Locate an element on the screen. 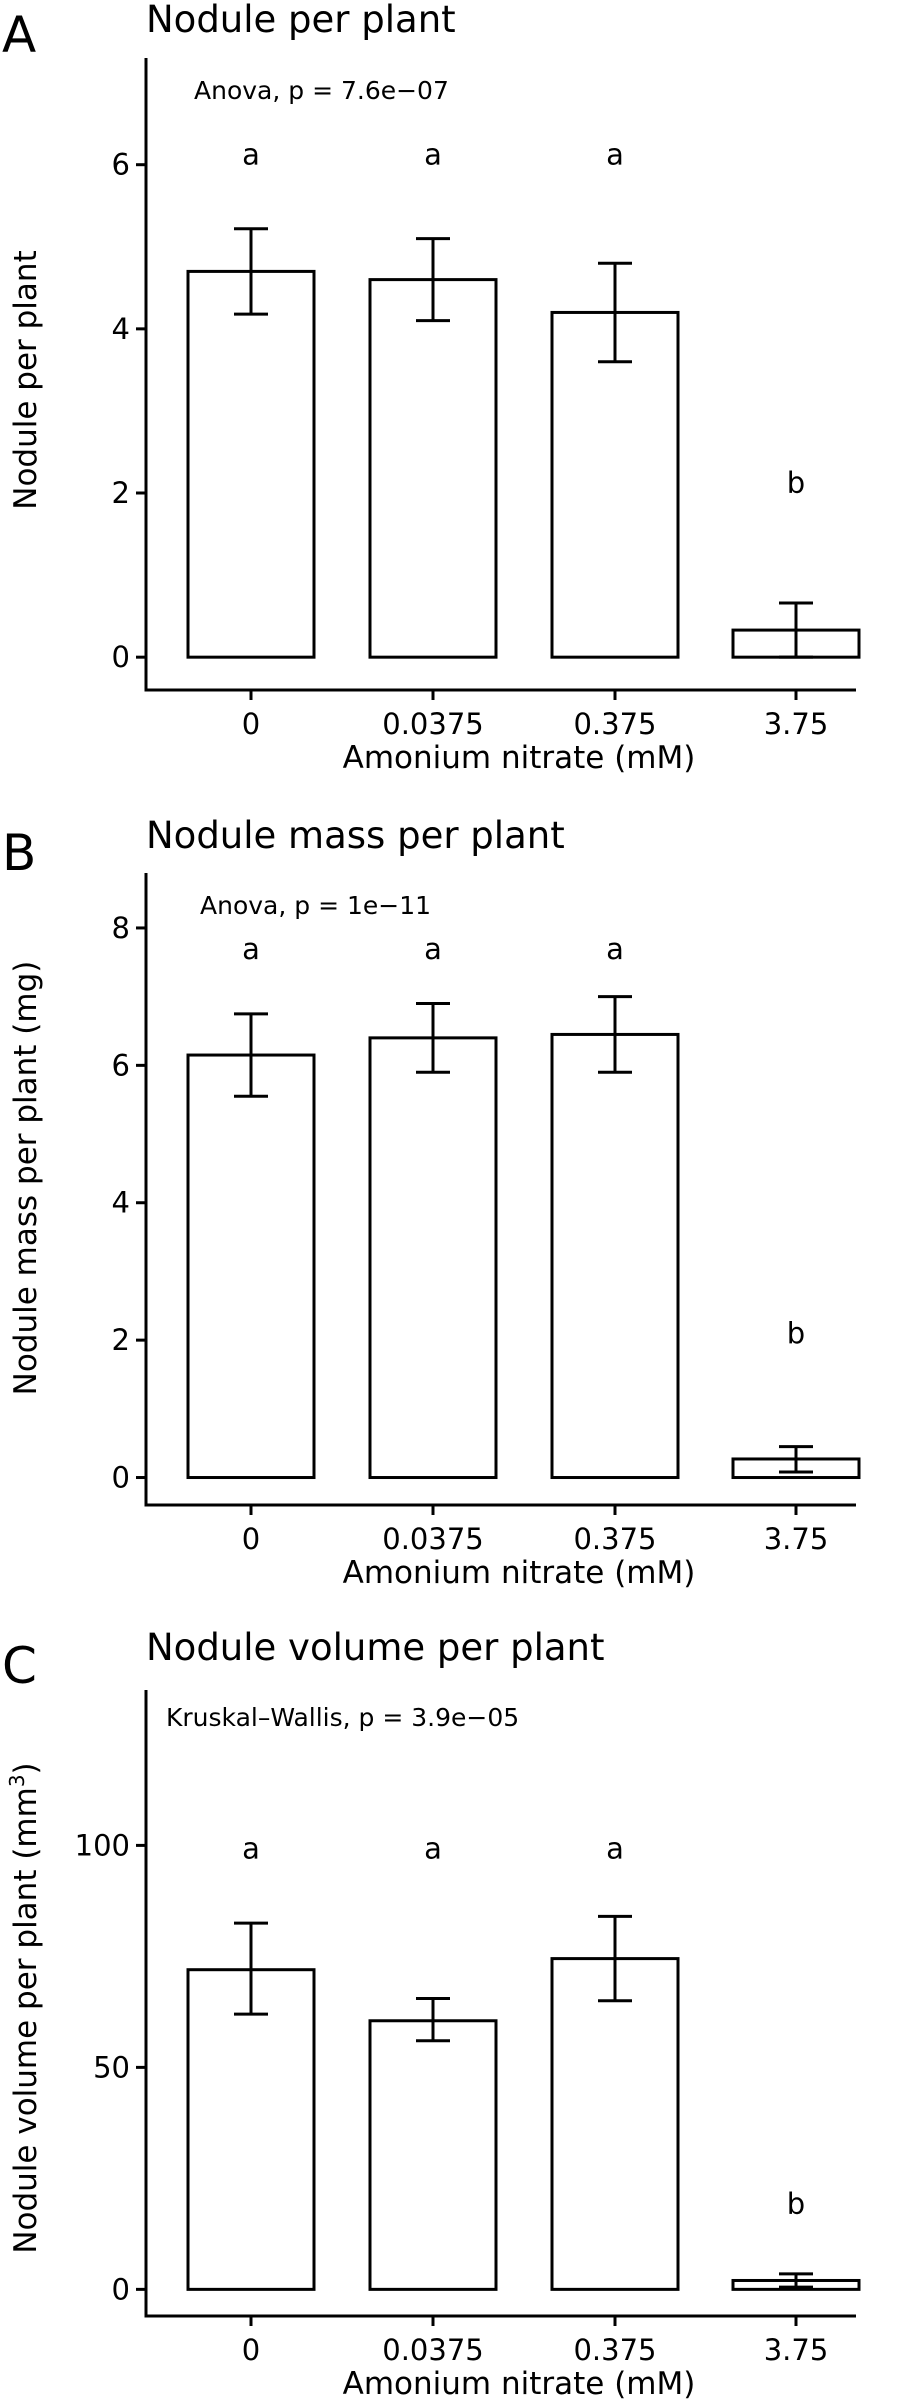 The image size is (904, 2402). y-axis-label: Nodule volume per plant (mm3) is located at coordinates (24, 2007).